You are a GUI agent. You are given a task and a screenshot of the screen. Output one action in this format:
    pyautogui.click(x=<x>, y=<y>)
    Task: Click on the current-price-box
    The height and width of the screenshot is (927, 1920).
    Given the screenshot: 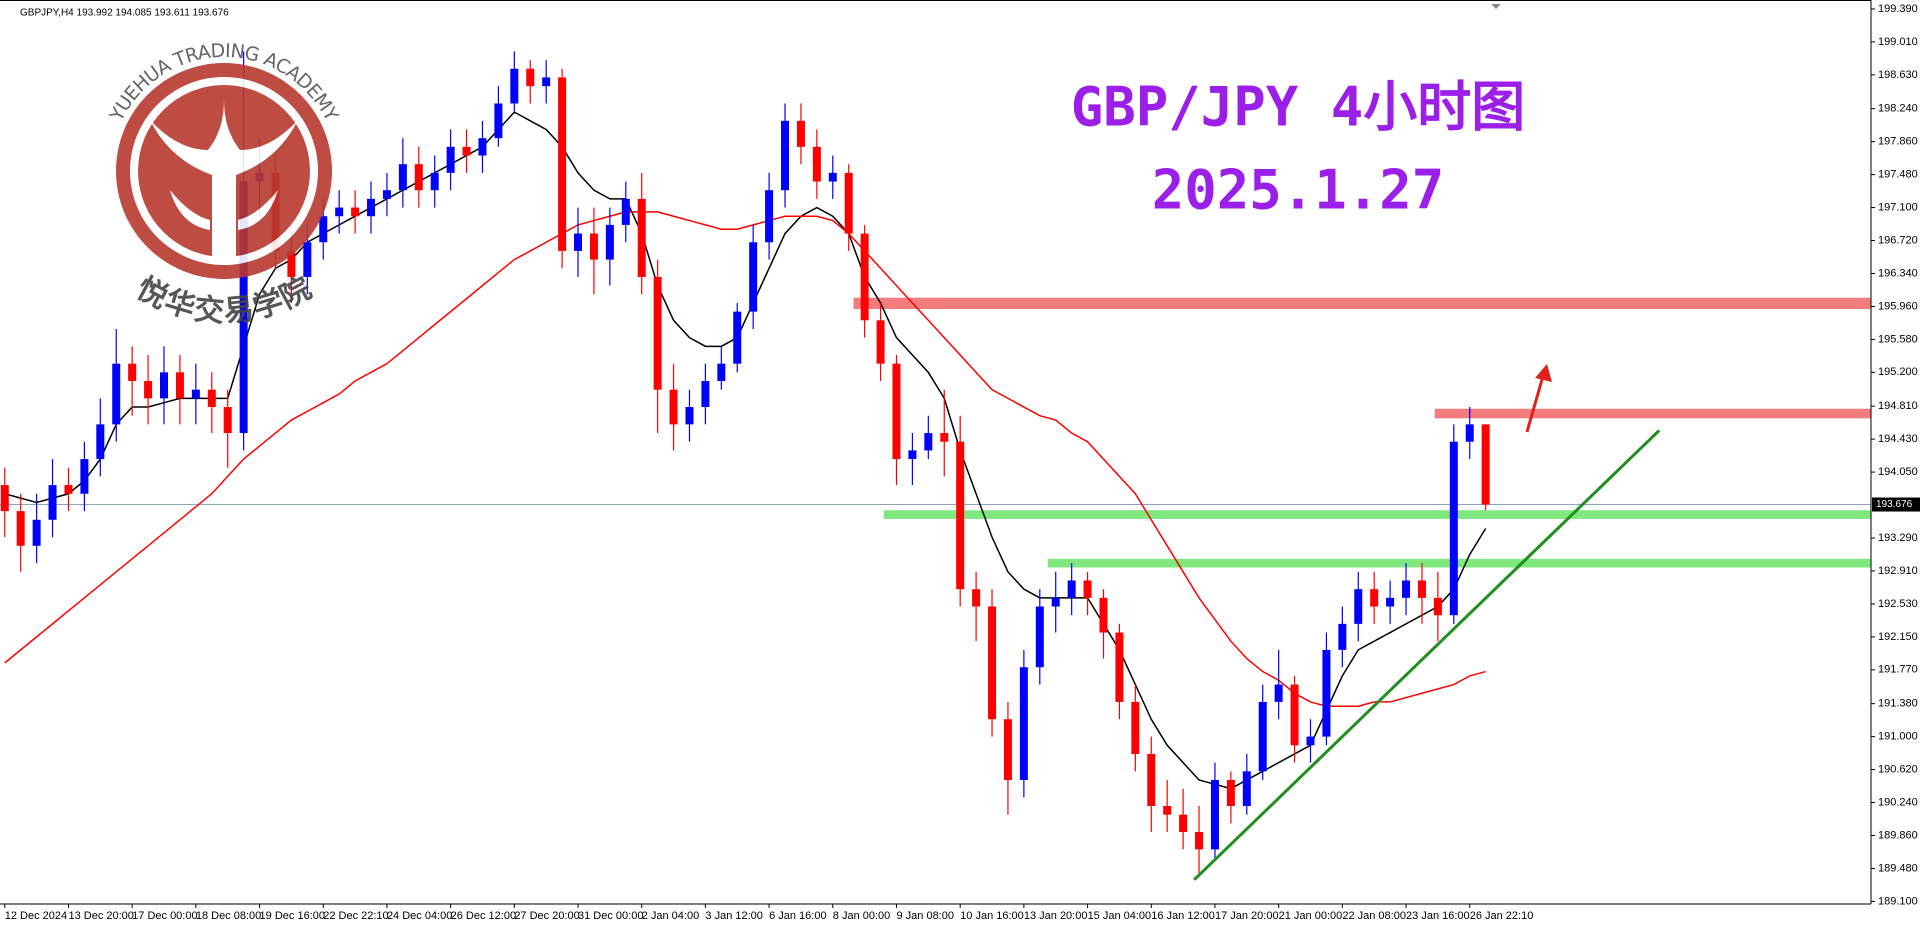 What is the action you would take?
    pyautogui.click(x=1896, y=504)
    